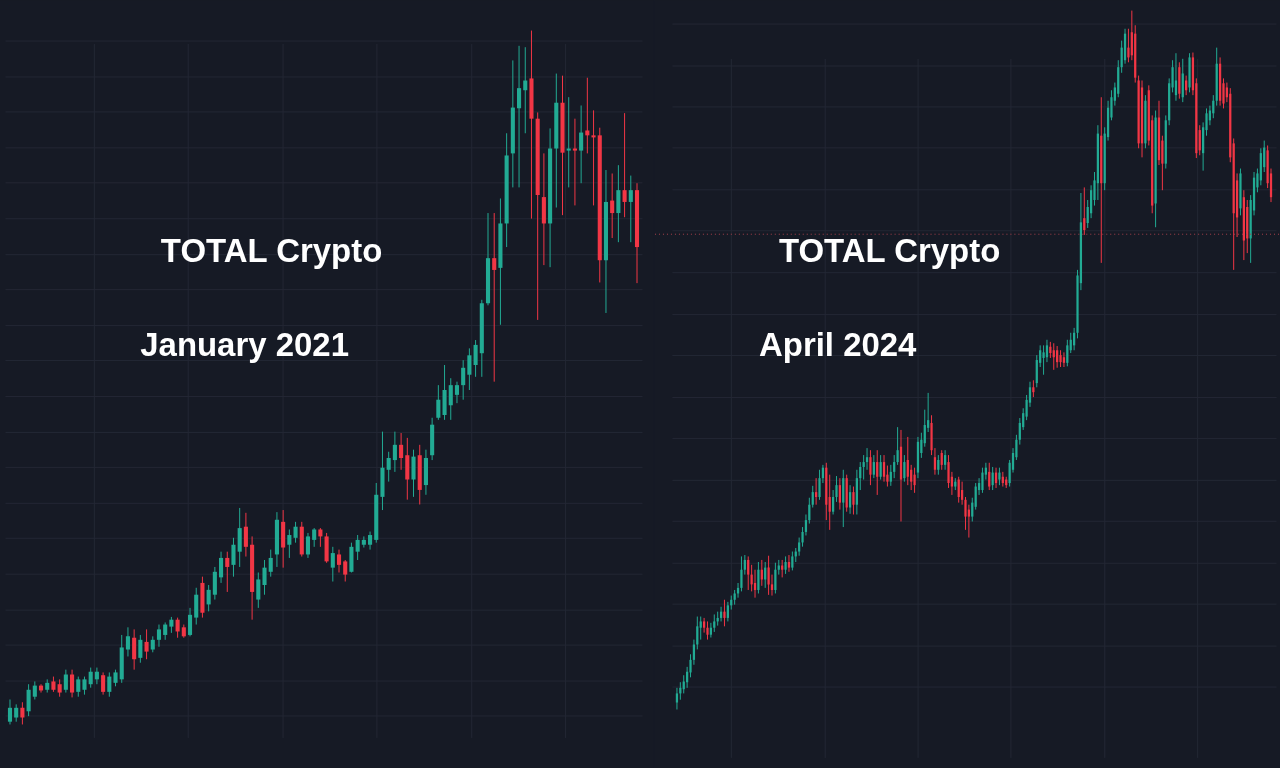 Image resolution: width=1280 pixels, height=768 pixels. I want to click on text: January 2021, so click(244, 345).